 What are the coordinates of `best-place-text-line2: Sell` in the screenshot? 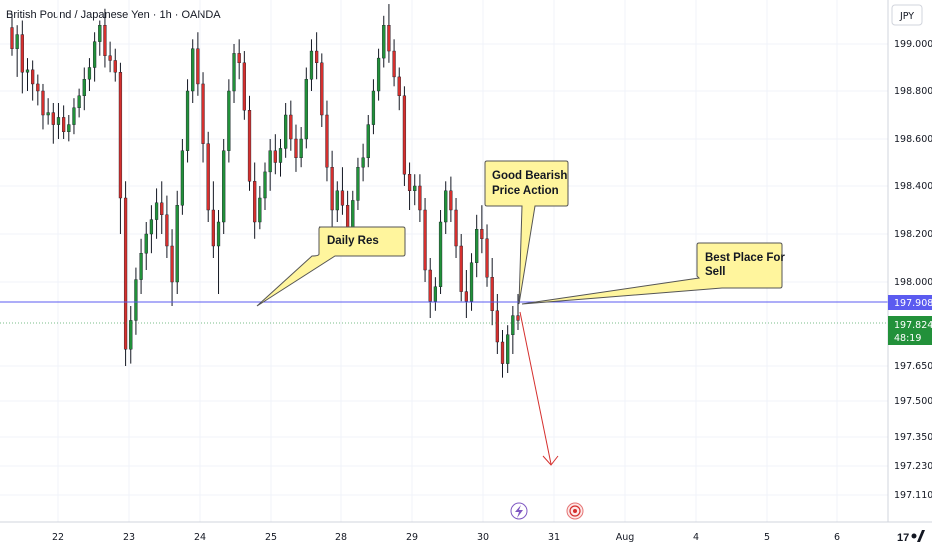 It's located at (715, 272).